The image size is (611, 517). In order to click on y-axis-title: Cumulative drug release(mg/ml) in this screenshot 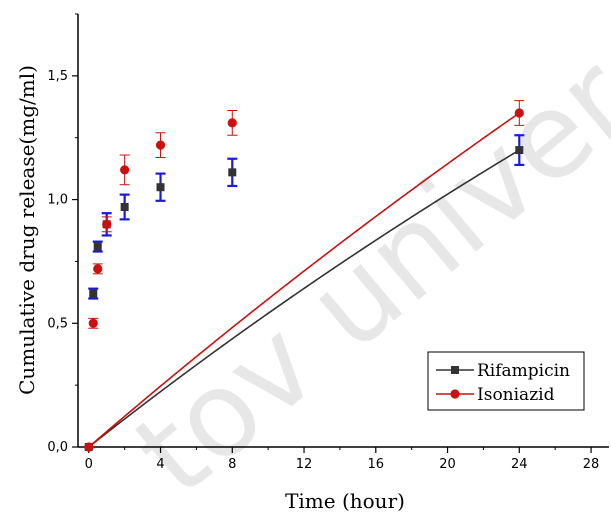, I will do `click(27, 230)`.